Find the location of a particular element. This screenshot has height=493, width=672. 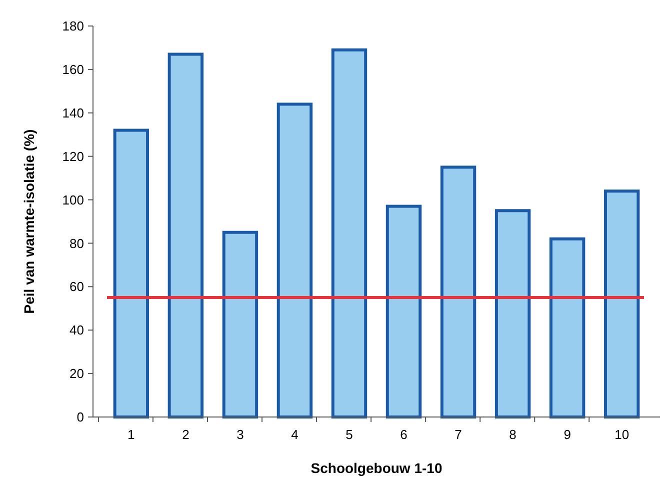

y-tick-label: 100 is located at coordinates (73, 200).